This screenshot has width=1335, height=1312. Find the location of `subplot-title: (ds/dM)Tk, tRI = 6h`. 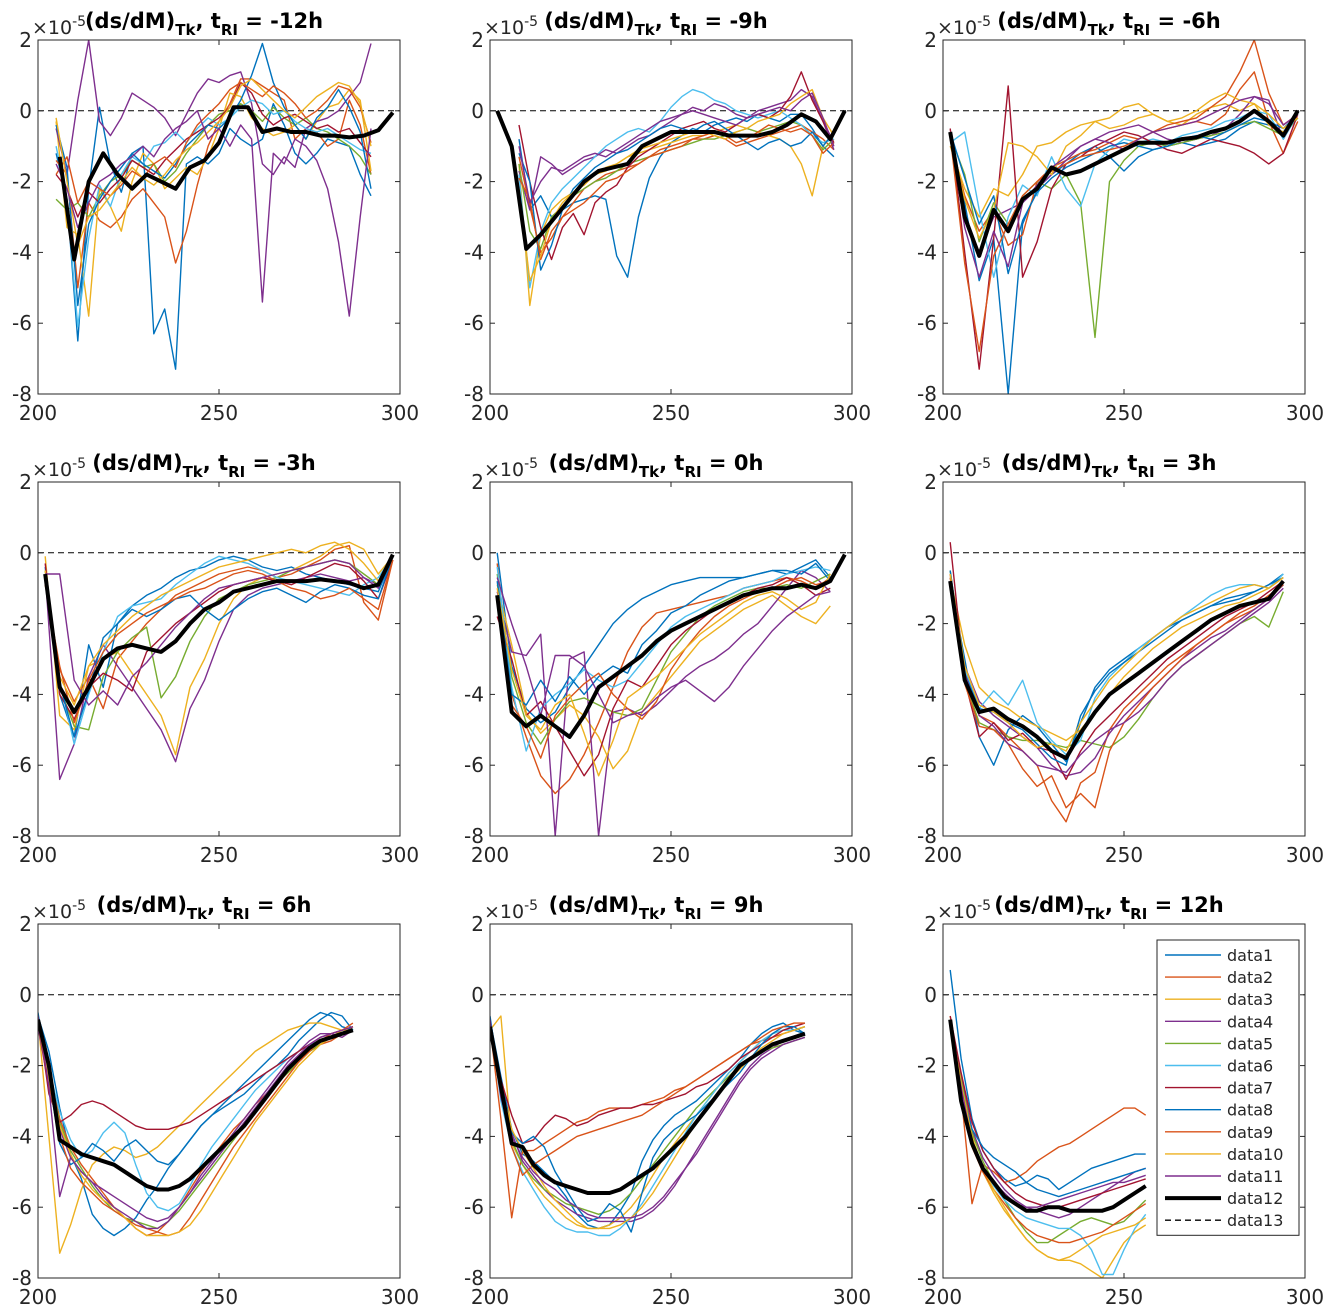

subplot-title: (ds/dM)Tk, tRI = 6h is located at coordinates (204, 908).